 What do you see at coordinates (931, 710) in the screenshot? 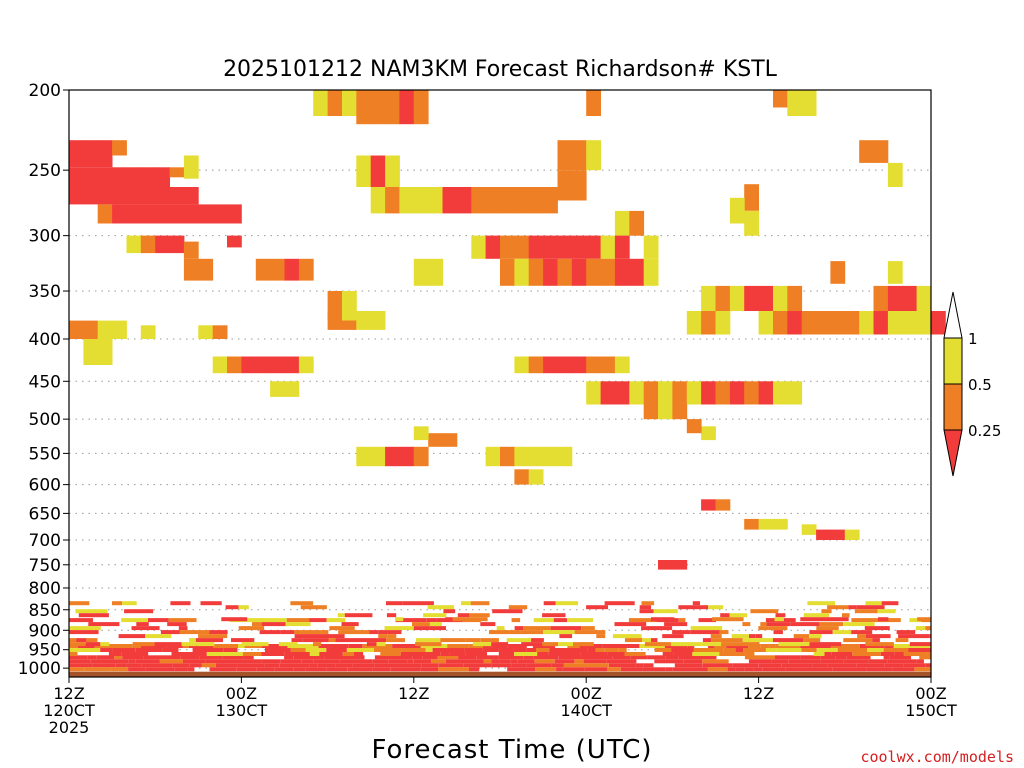
I see `x-tick-label-5-2: 150CT` at bounding box center [931, 710].